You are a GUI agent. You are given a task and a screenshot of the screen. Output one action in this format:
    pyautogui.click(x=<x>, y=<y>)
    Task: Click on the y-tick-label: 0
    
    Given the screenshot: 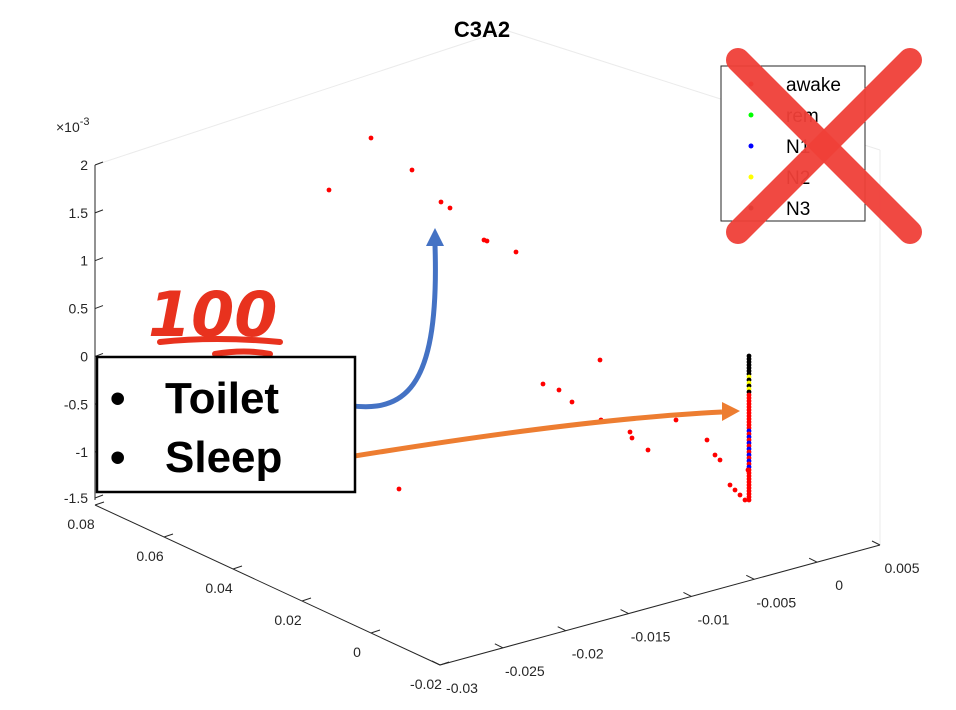 What is the action you would take?
    pyautogui.click(x=357, y=652)
    